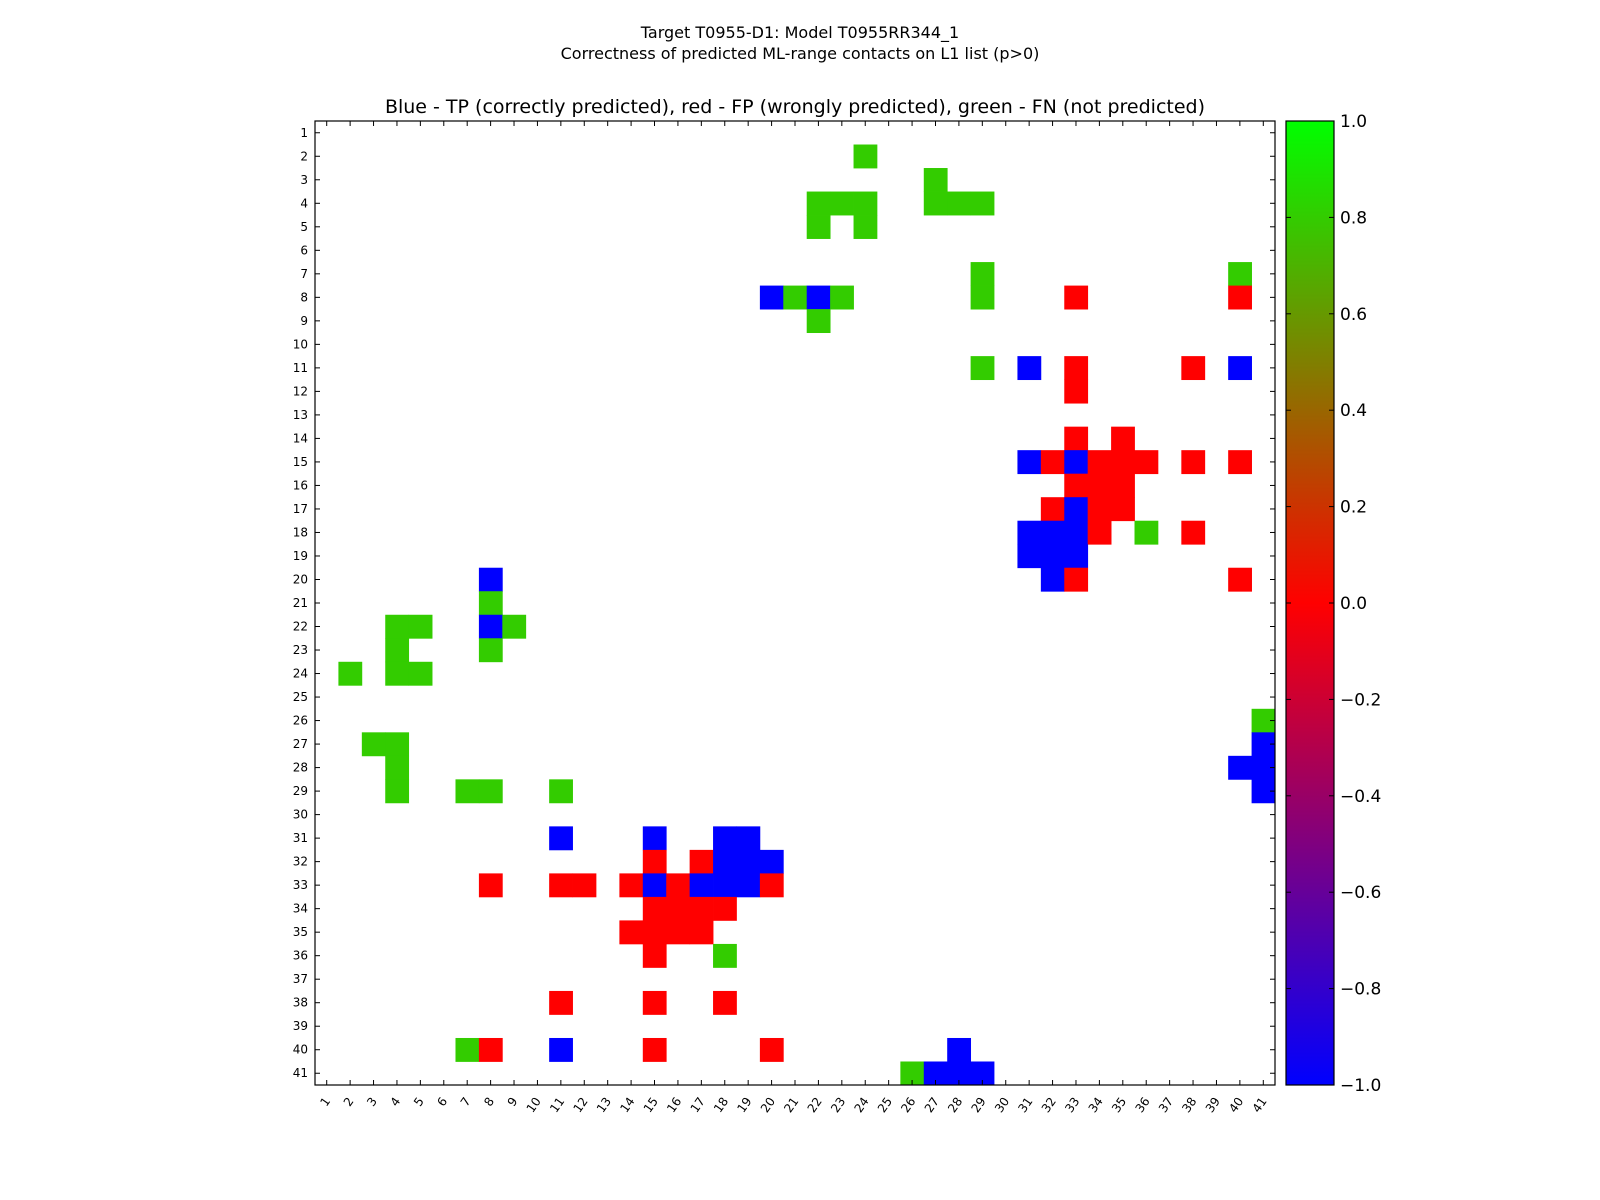  Describe the element at coordinates (442, 1102) in the screenshot. I see `x-tick-label-6: 6` at that location.